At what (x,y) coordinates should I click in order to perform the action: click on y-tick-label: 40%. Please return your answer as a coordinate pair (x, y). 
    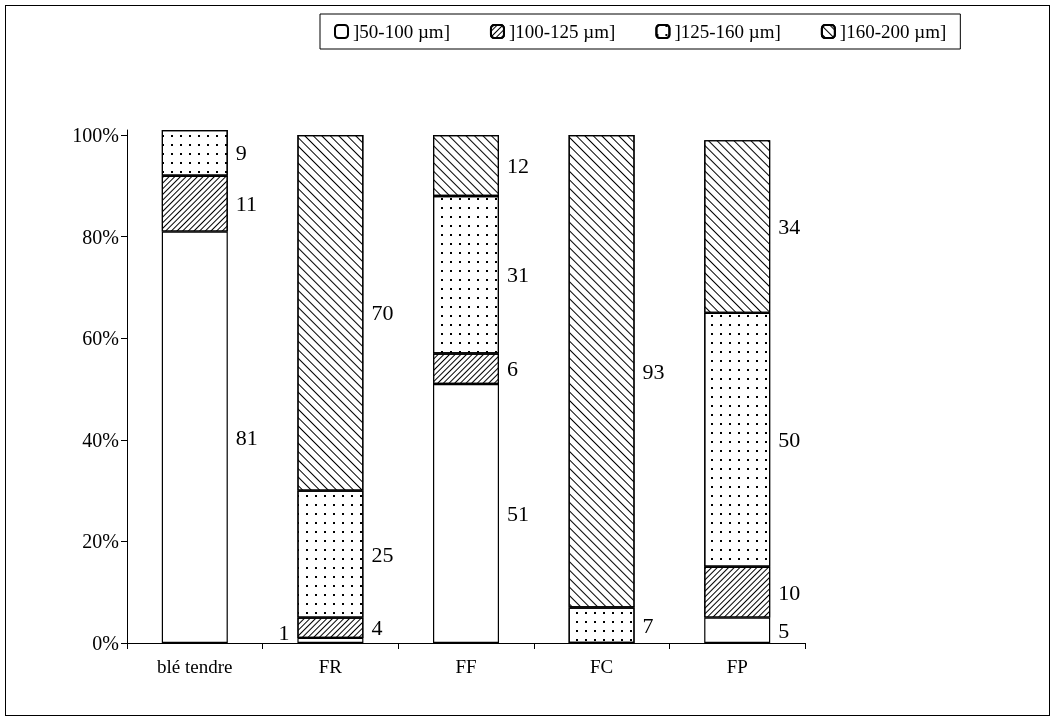
    Looking at the image, I should click on (100, 439).